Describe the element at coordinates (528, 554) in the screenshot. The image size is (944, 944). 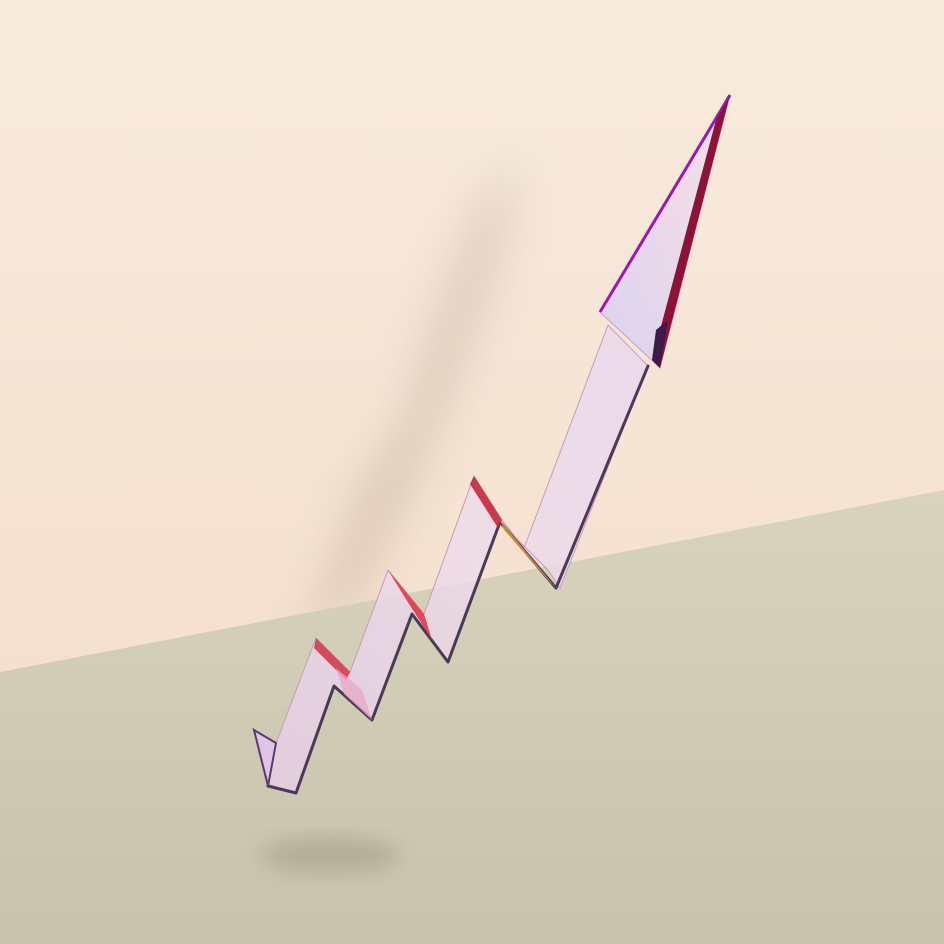
I see `arrow-facet-orange` at that location.